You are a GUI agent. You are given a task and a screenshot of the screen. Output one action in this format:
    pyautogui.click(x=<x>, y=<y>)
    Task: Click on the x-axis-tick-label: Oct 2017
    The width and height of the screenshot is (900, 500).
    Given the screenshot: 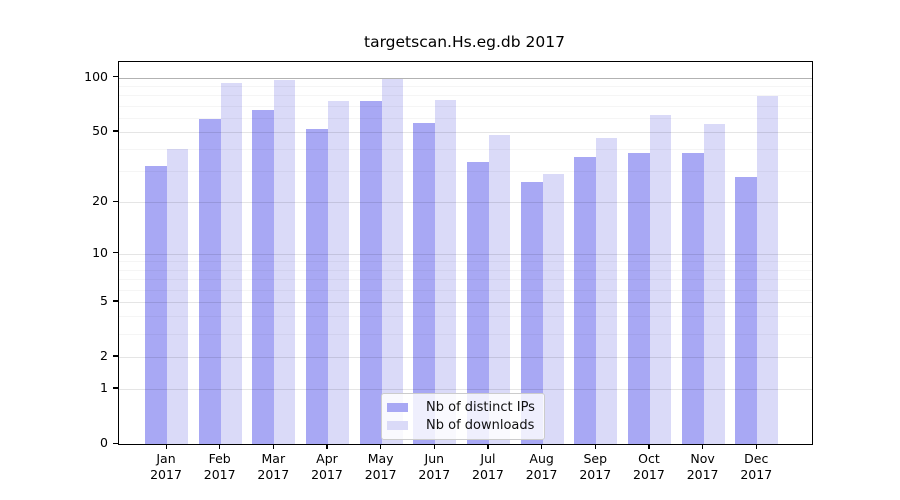 What is the action you would take?
    pyautogui.click(x=649, y=467)
    